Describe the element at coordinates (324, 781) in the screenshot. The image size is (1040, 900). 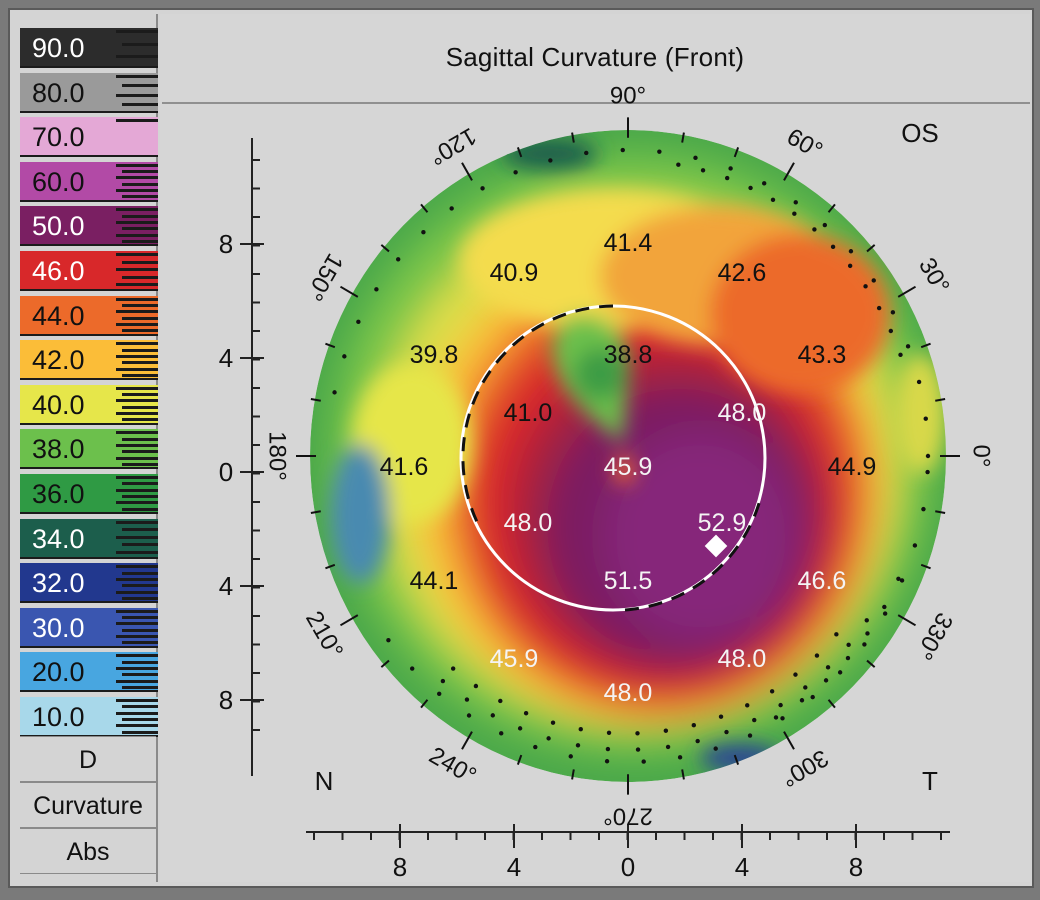
I see `nasal-label: N` at that location.